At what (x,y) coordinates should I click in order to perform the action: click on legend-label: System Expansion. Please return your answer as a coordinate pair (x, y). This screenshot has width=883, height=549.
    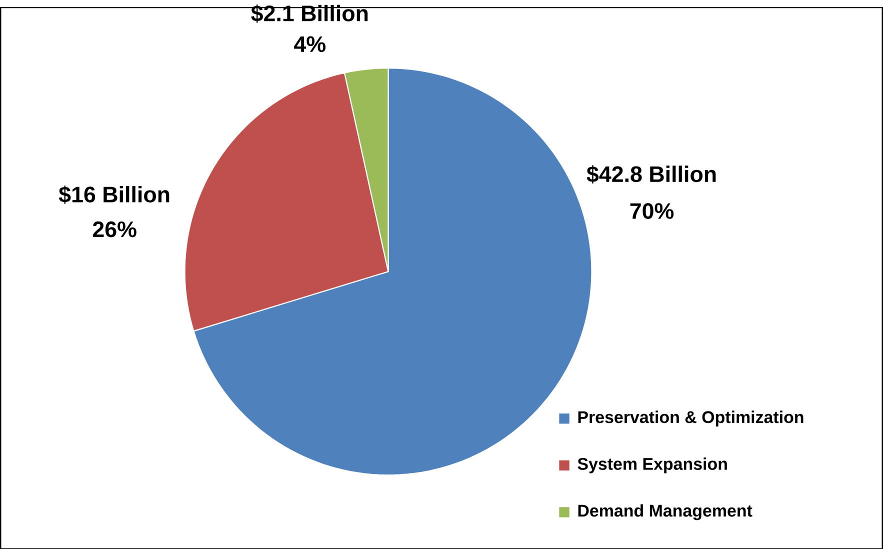
    Looking at the image, I should click on (652, 465).